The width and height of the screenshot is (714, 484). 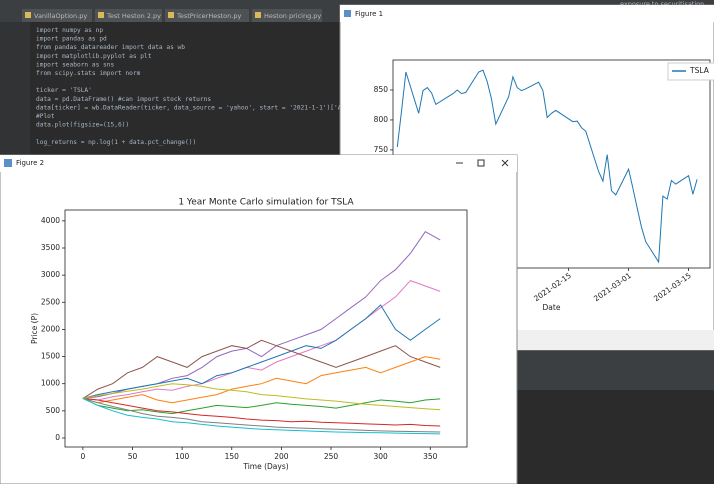 I want to click on y-tick-label: 1000, so click(x=50, y=383).